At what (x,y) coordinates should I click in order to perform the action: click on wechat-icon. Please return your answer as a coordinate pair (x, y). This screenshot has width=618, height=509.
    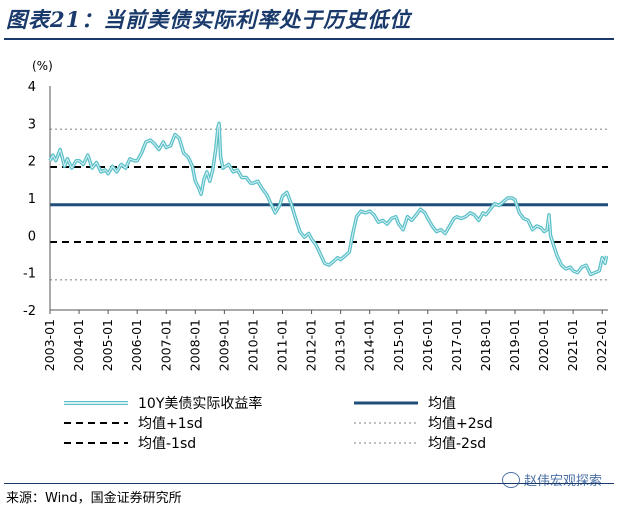
    Looking at the image, I should click on (510, 479).